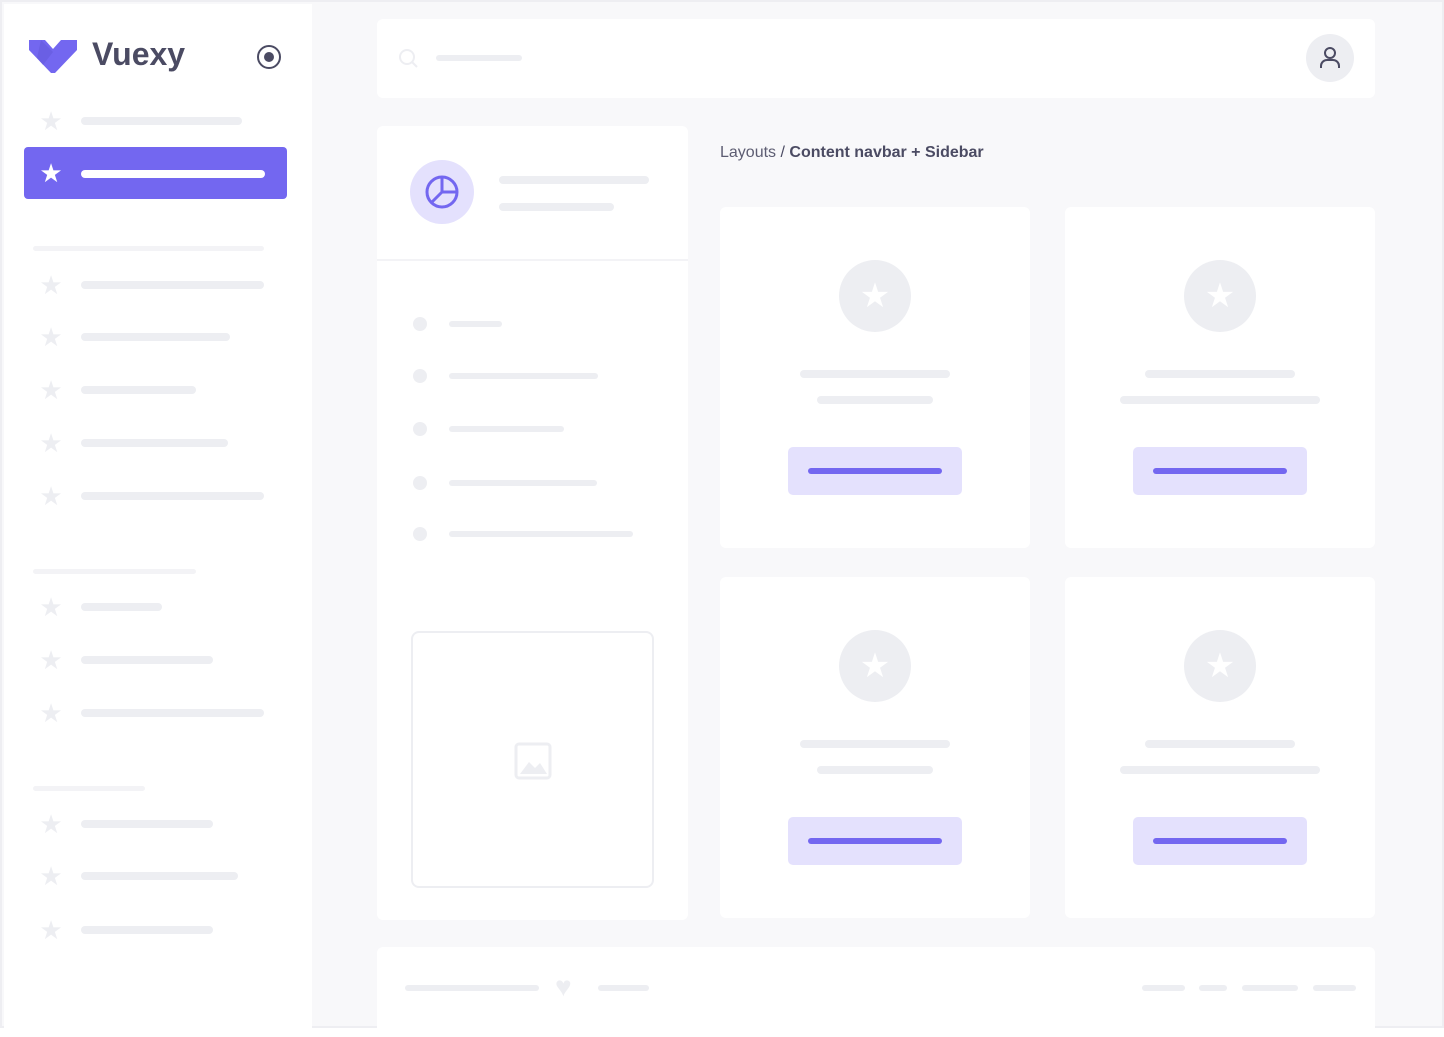 The image size is (1444, 1037). I want to click on search-icon, so click(409, 59).